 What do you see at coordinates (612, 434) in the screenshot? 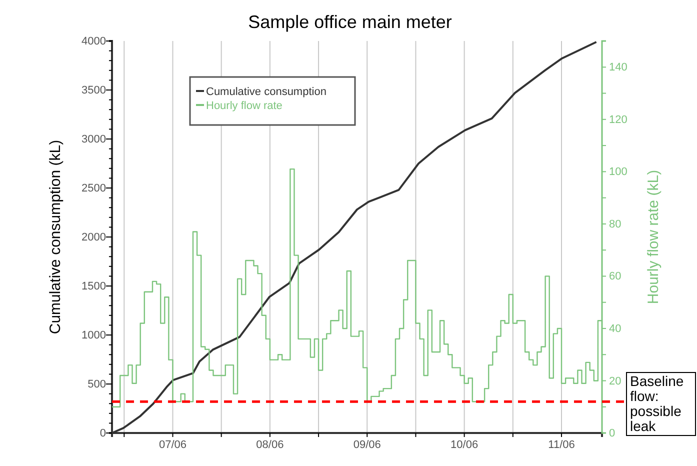
I see `y2-tick-label: 0` at bounding box center [612, 434].